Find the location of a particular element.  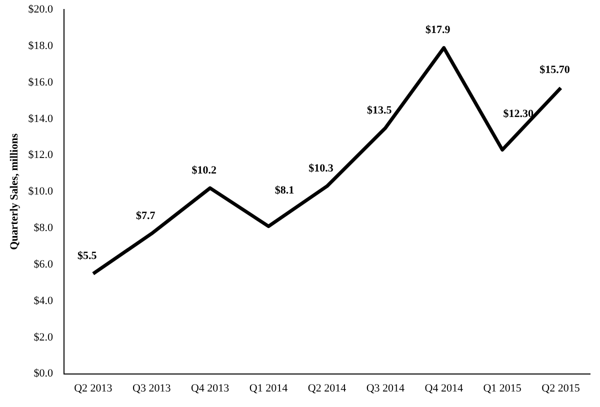

x-tick-label: Q3 2014 is located at coordinates (386, 388).